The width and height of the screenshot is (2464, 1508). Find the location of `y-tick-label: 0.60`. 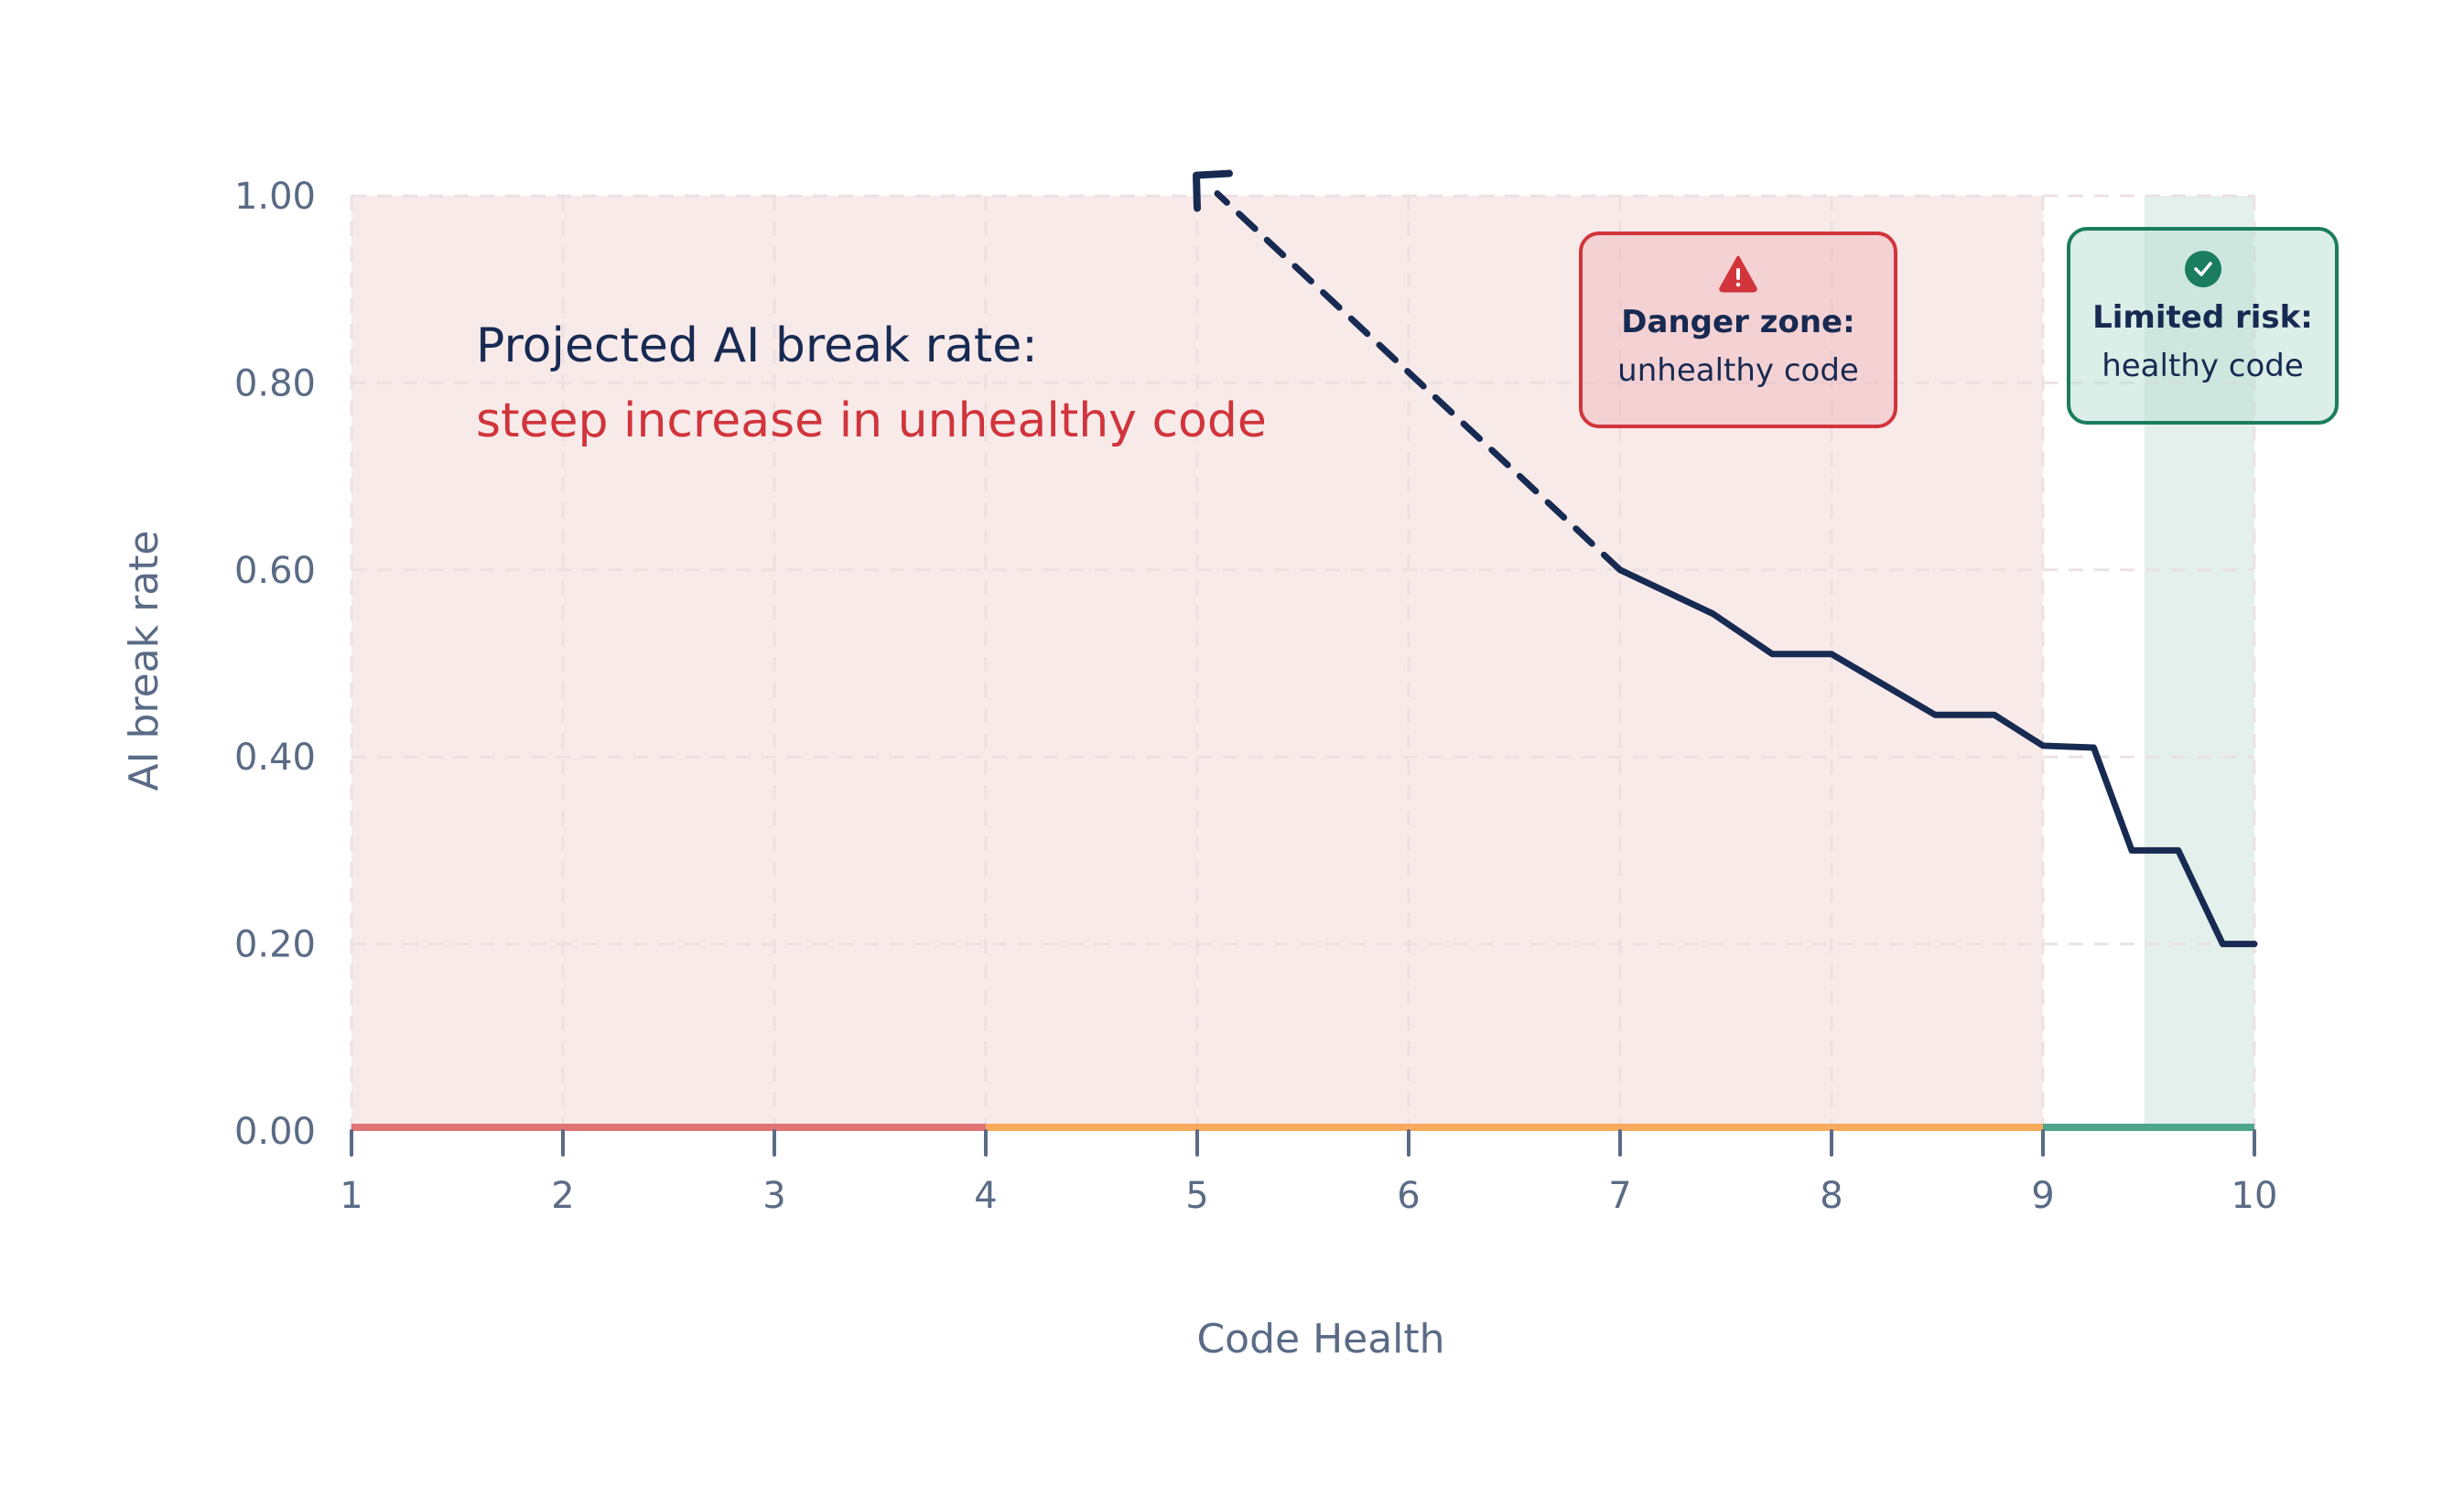

y-tick-label: 0.60 is located at coordinates (275, 571).